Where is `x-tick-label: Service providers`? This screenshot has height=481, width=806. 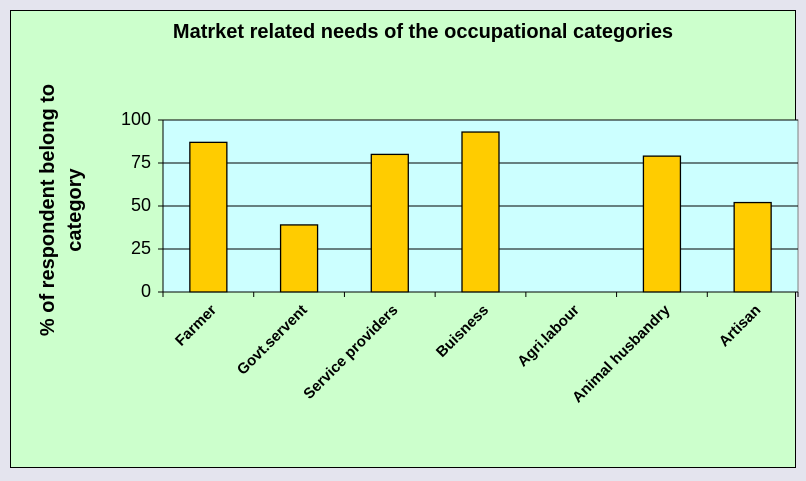 x-tick-label: Service providers is located at coordinates (350, 352).